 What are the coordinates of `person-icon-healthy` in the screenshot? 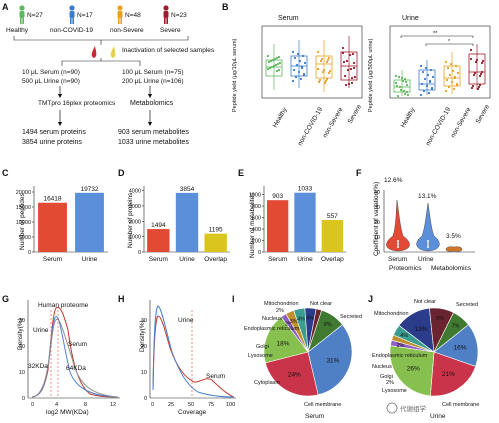 It's located at (22, 14).